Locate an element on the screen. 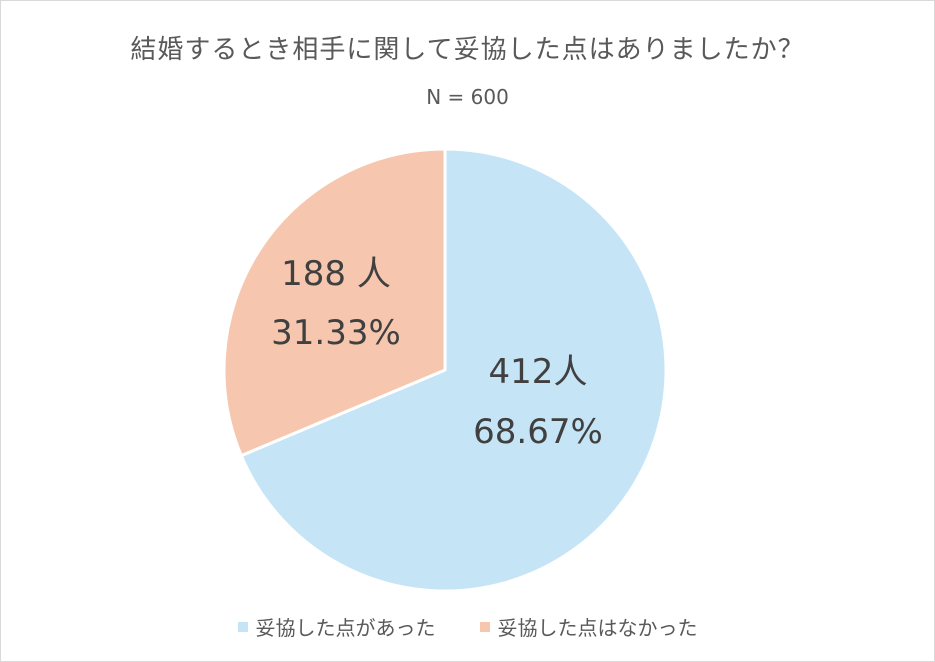 This screenshot has width=935, height=662. chart-legend: 妥協した点があった 妥協した点はなかった is located at coordinates (467, 626).